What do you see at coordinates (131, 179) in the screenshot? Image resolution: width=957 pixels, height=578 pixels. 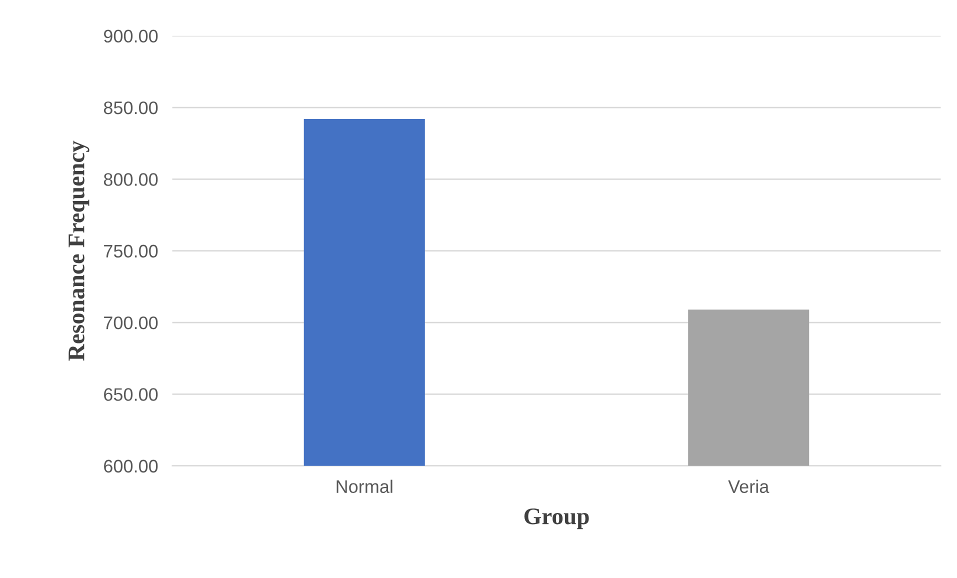 I see `y-tick-label: 800.00` at bounding box center [131, 179].